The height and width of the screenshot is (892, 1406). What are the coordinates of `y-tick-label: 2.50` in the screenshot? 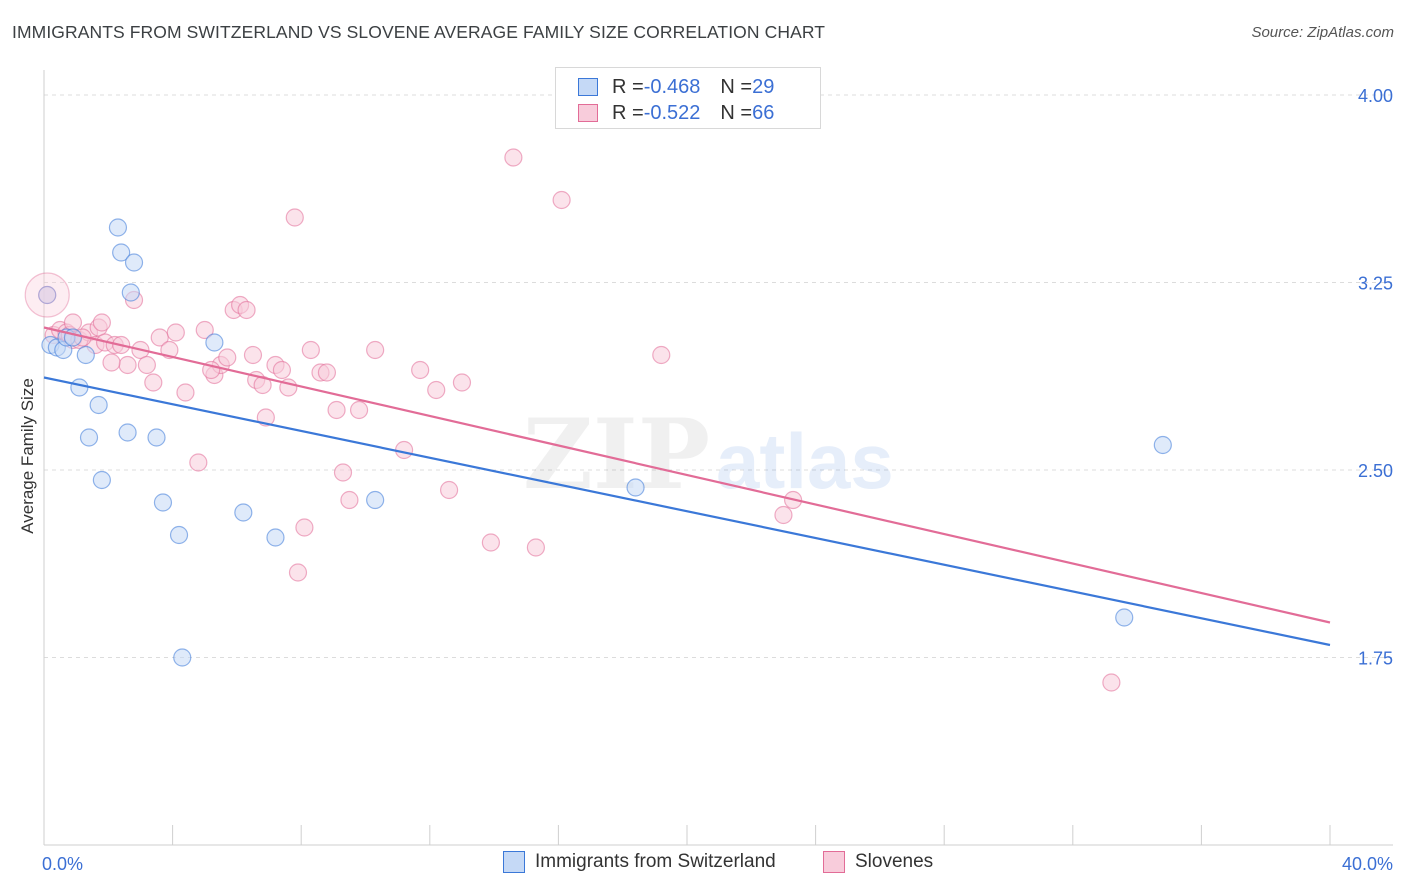 It's located at (1375, 471).